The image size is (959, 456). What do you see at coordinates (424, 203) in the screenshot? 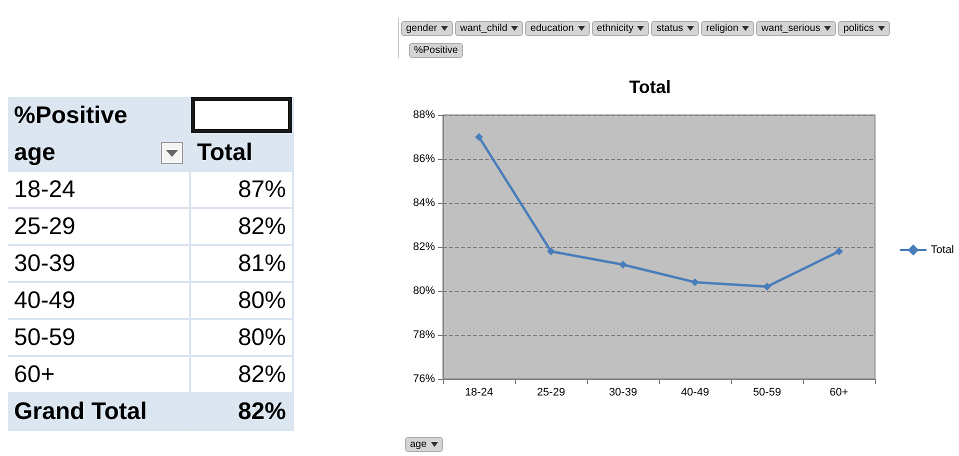
I see `y-tick-label: 84%` at bounding box center [424, 203].